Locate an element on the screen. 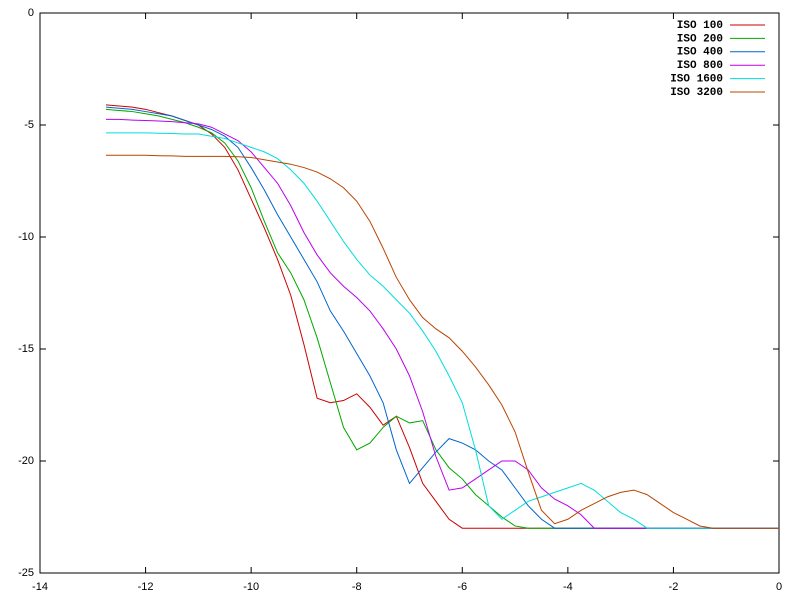 This screenshot has height=600, width=800. x-tick-label: -4 is located at coordinates (568, 587).